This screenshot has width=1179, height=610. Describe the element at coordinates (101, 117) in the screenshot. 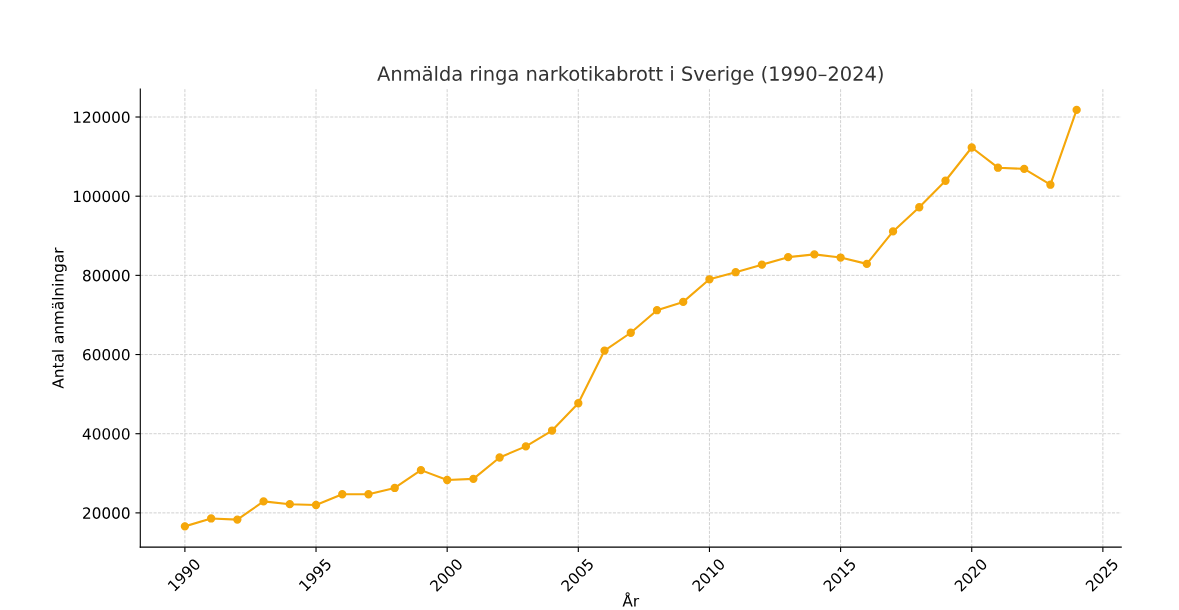

I see `y-tick-label: 120000` at that location.